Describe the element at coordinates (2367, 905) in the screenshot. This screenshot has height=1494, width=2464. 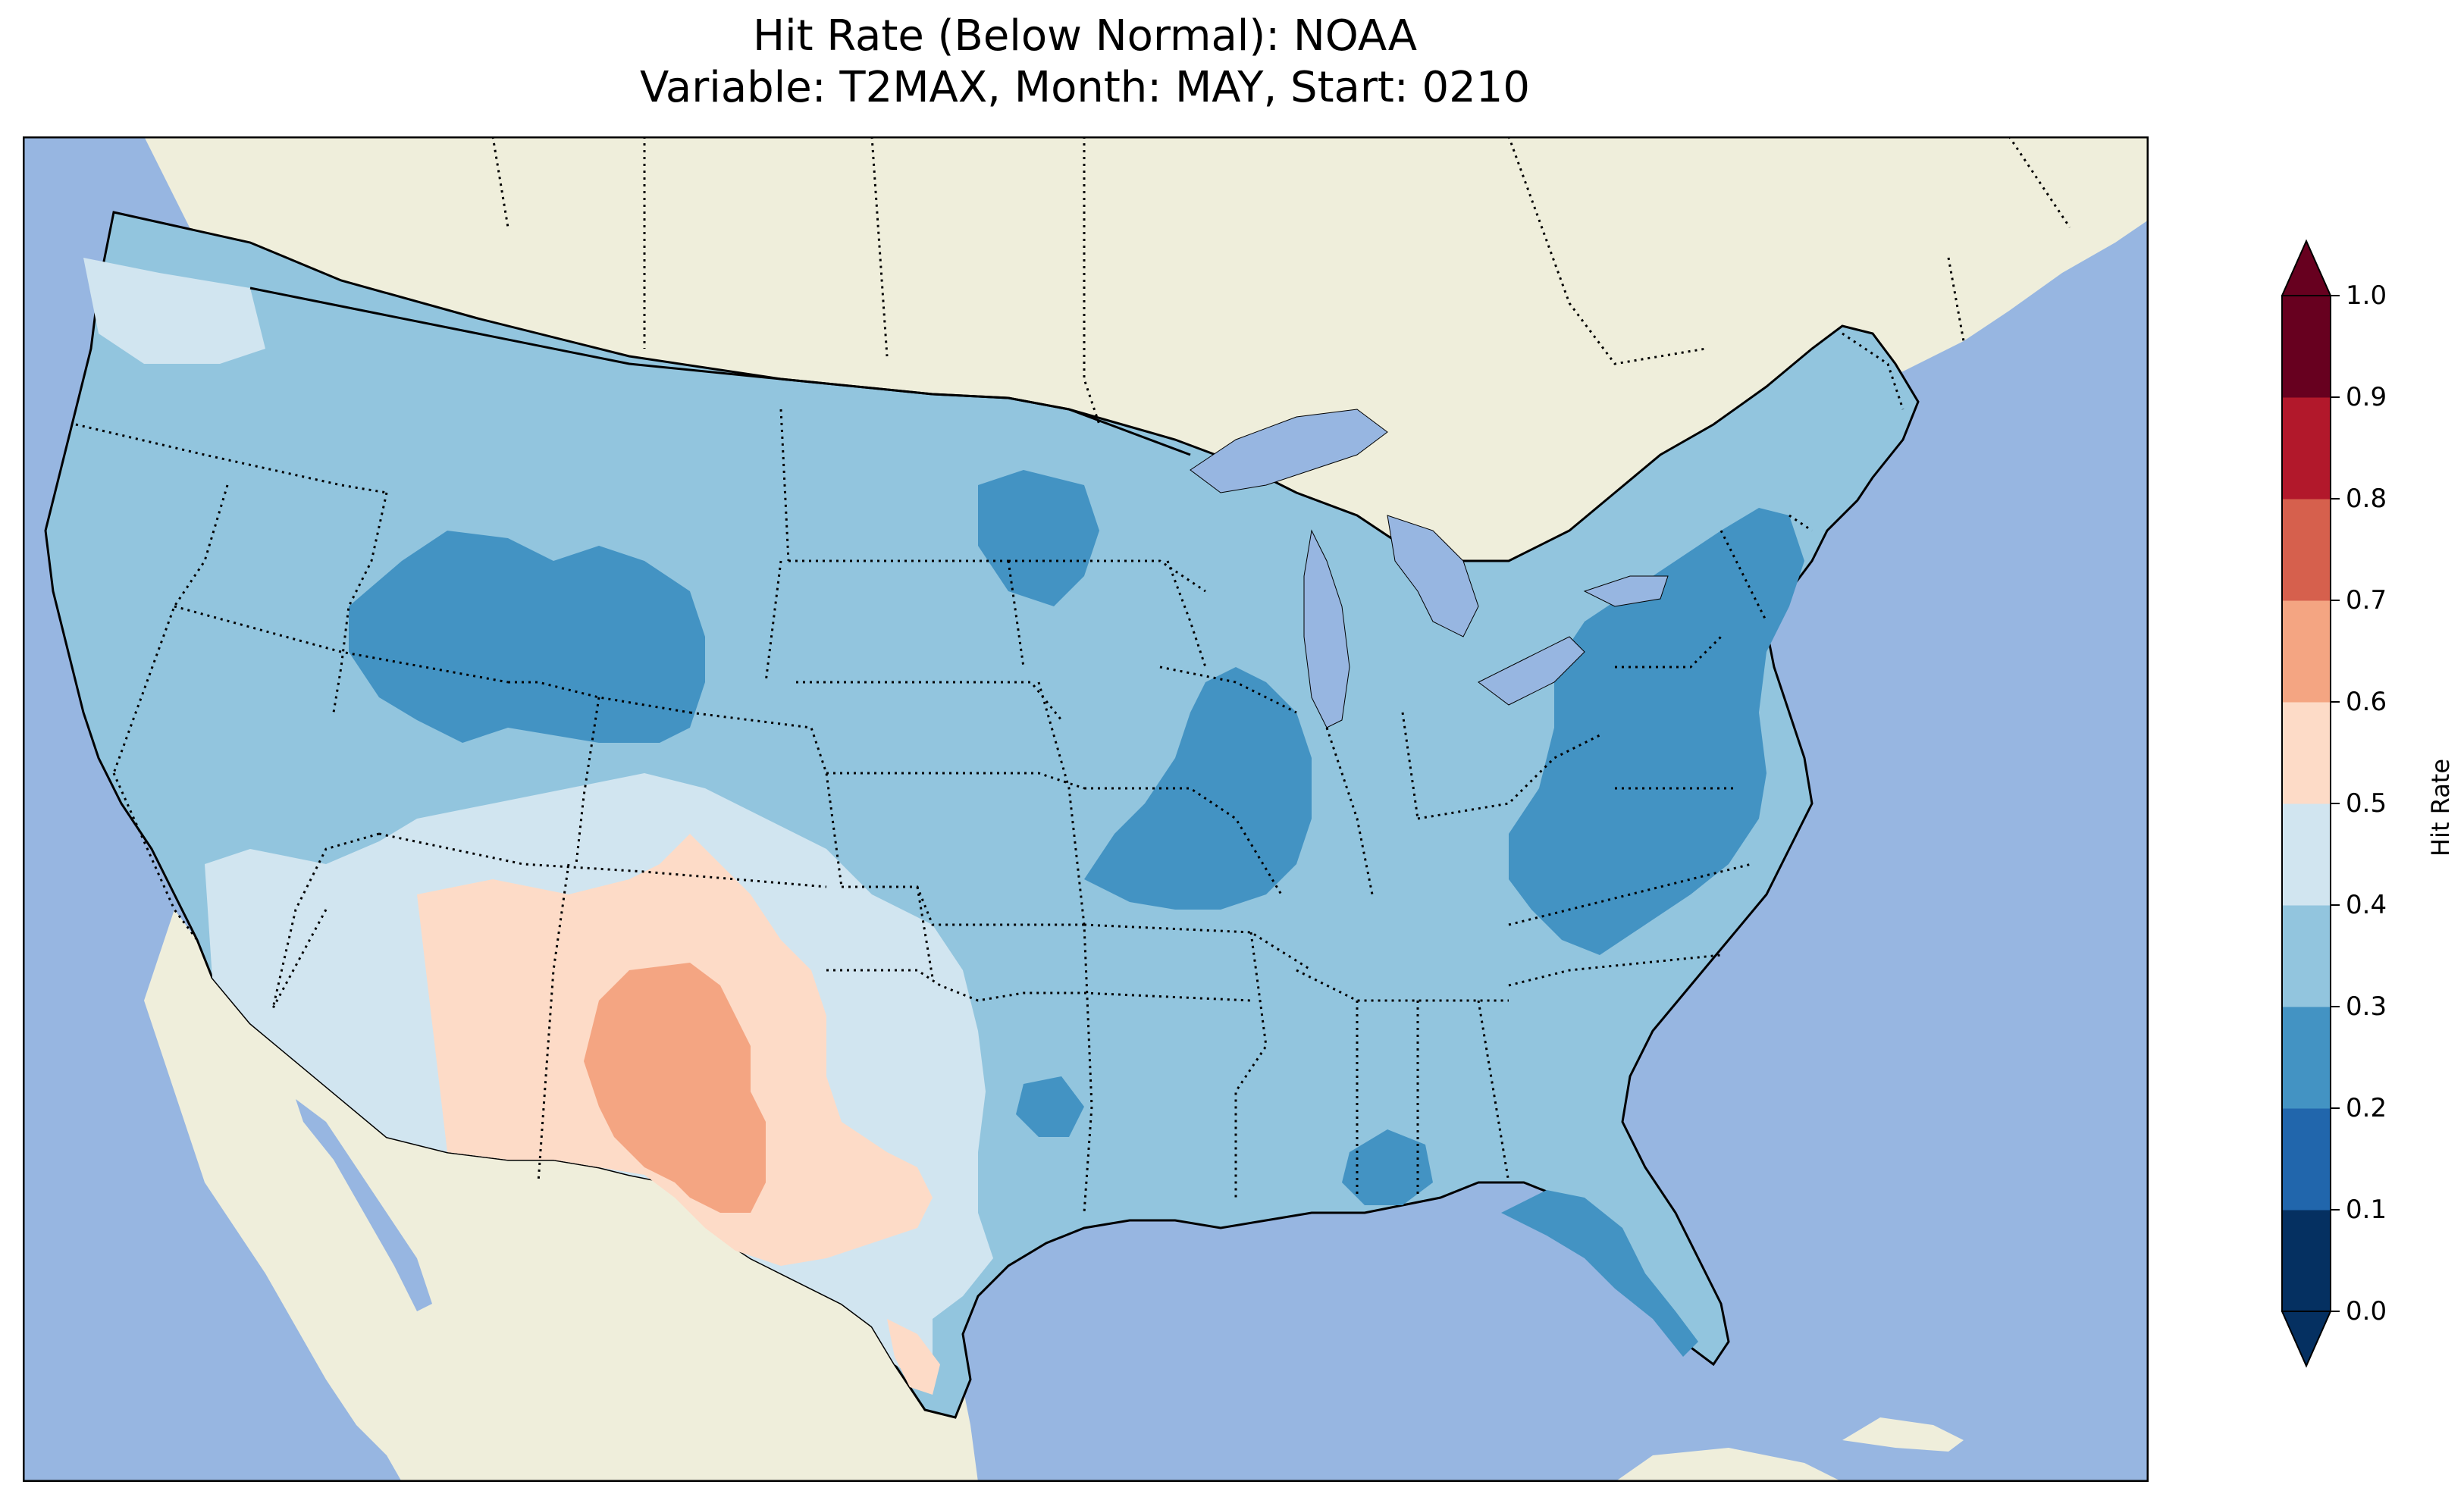
I see `colorbar-tick-label: 0.4` at that location.